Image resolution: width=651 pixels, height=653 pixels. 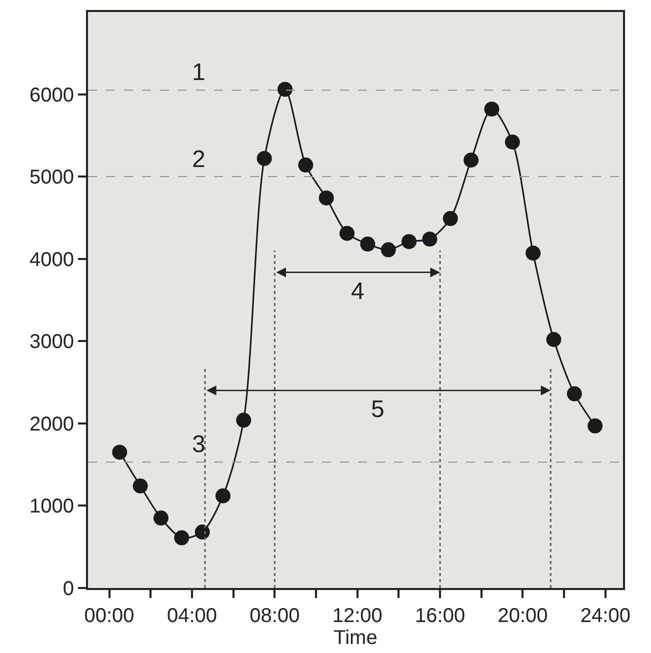 I want to click on y-tick-label: 1000, so click(x=52, y=507).